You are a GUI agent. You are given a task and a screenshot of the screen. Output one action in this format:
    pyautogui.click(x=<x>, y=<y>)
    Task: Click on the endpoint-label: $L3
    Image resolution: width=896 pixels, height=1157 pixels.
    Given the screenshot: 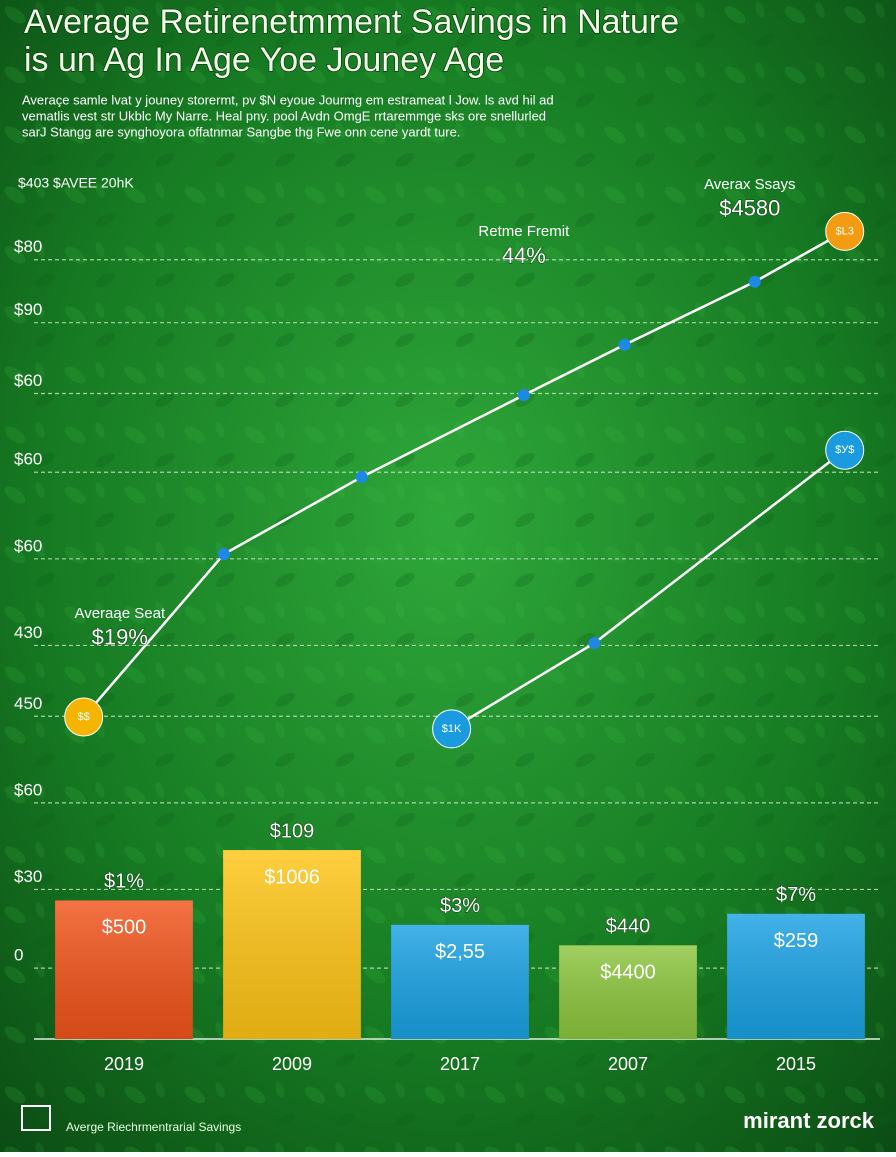 What is the action you would take?
    pyautogui.click(x=845, y=231)
    